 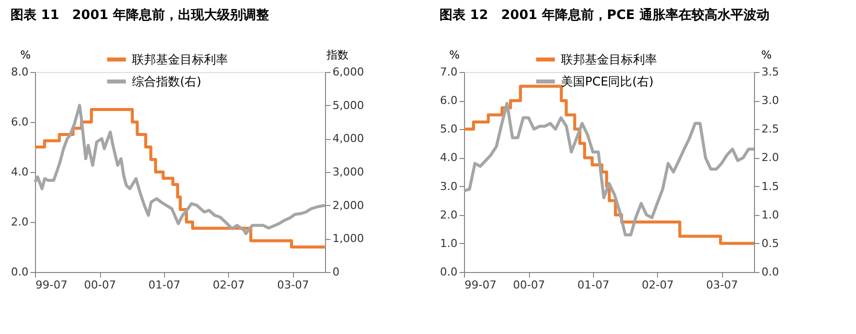 I want to click on y-tick-label: 1.0, so click(x=449, y=243).